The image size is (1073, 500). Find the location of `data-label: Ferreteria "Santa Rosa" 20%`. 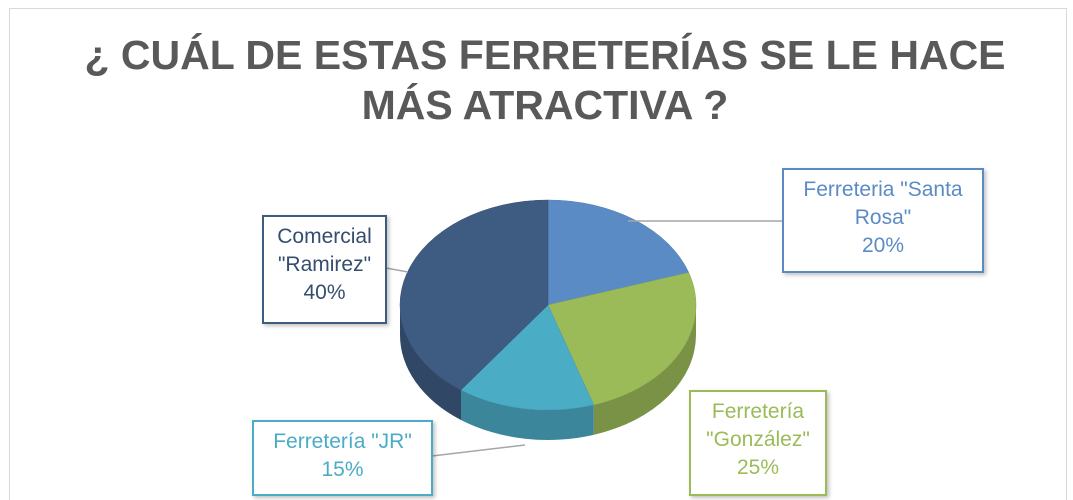

data-label: Ferreteria "Santa Rosa" 20% is located at coordinates (883, 220).